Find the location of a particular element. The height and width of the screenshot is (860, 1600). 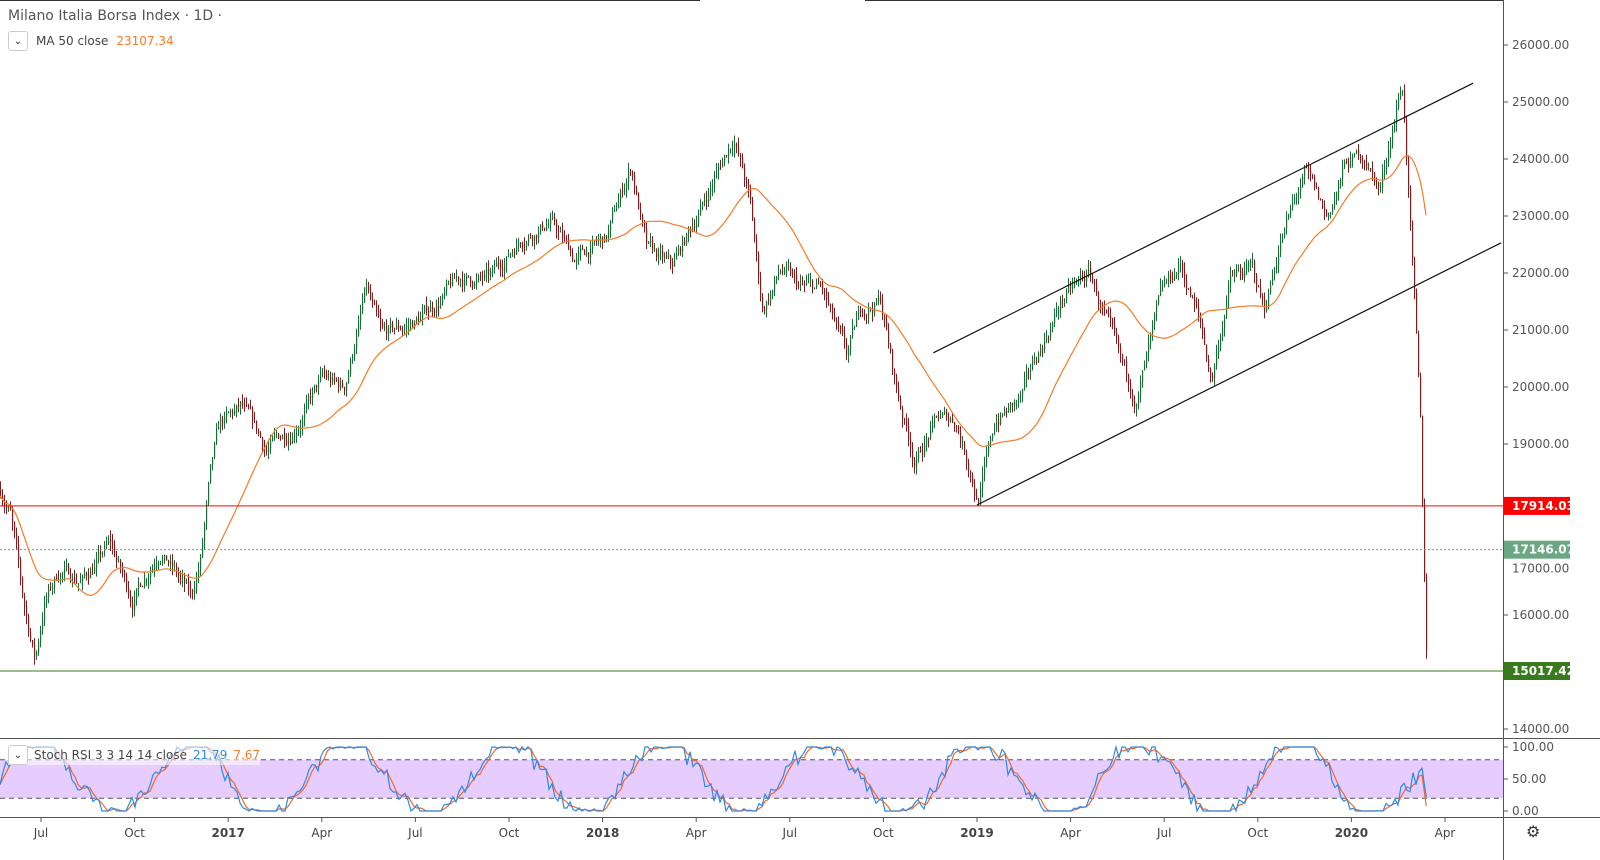

ma-collapse-button: ⌄ is located at coordinates (18, 41).